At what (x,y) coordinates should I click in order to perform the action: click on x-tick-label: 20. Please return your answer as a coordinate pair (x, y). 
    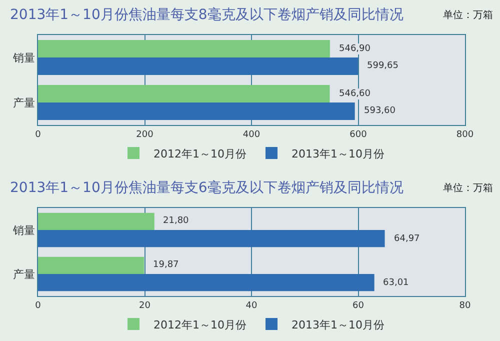
    Looking at the image, I should click on (145, 305).